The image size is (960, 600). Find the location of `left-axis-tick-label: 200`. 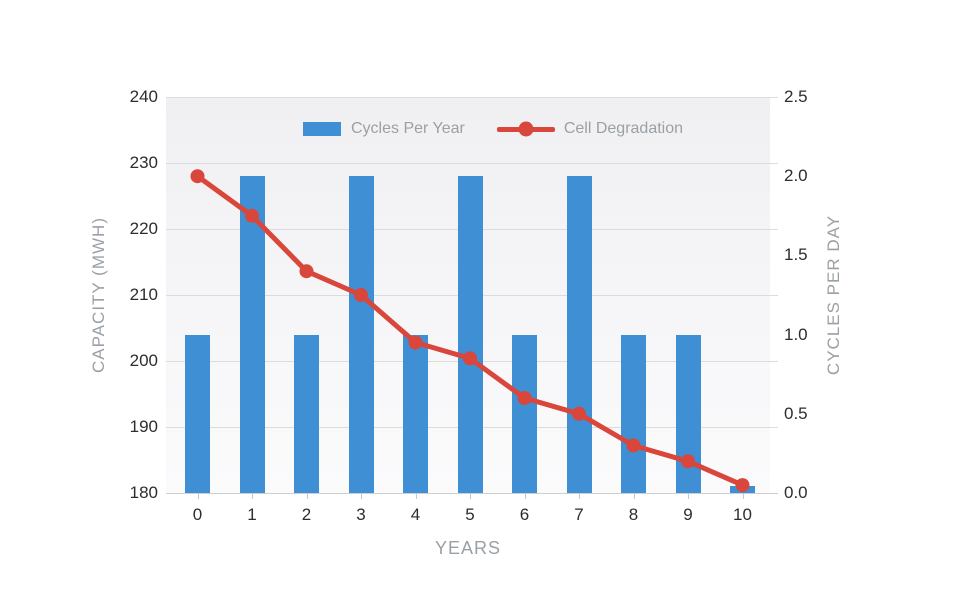

left-axis-tick-label: 200 is located at coordinates (143, 360).